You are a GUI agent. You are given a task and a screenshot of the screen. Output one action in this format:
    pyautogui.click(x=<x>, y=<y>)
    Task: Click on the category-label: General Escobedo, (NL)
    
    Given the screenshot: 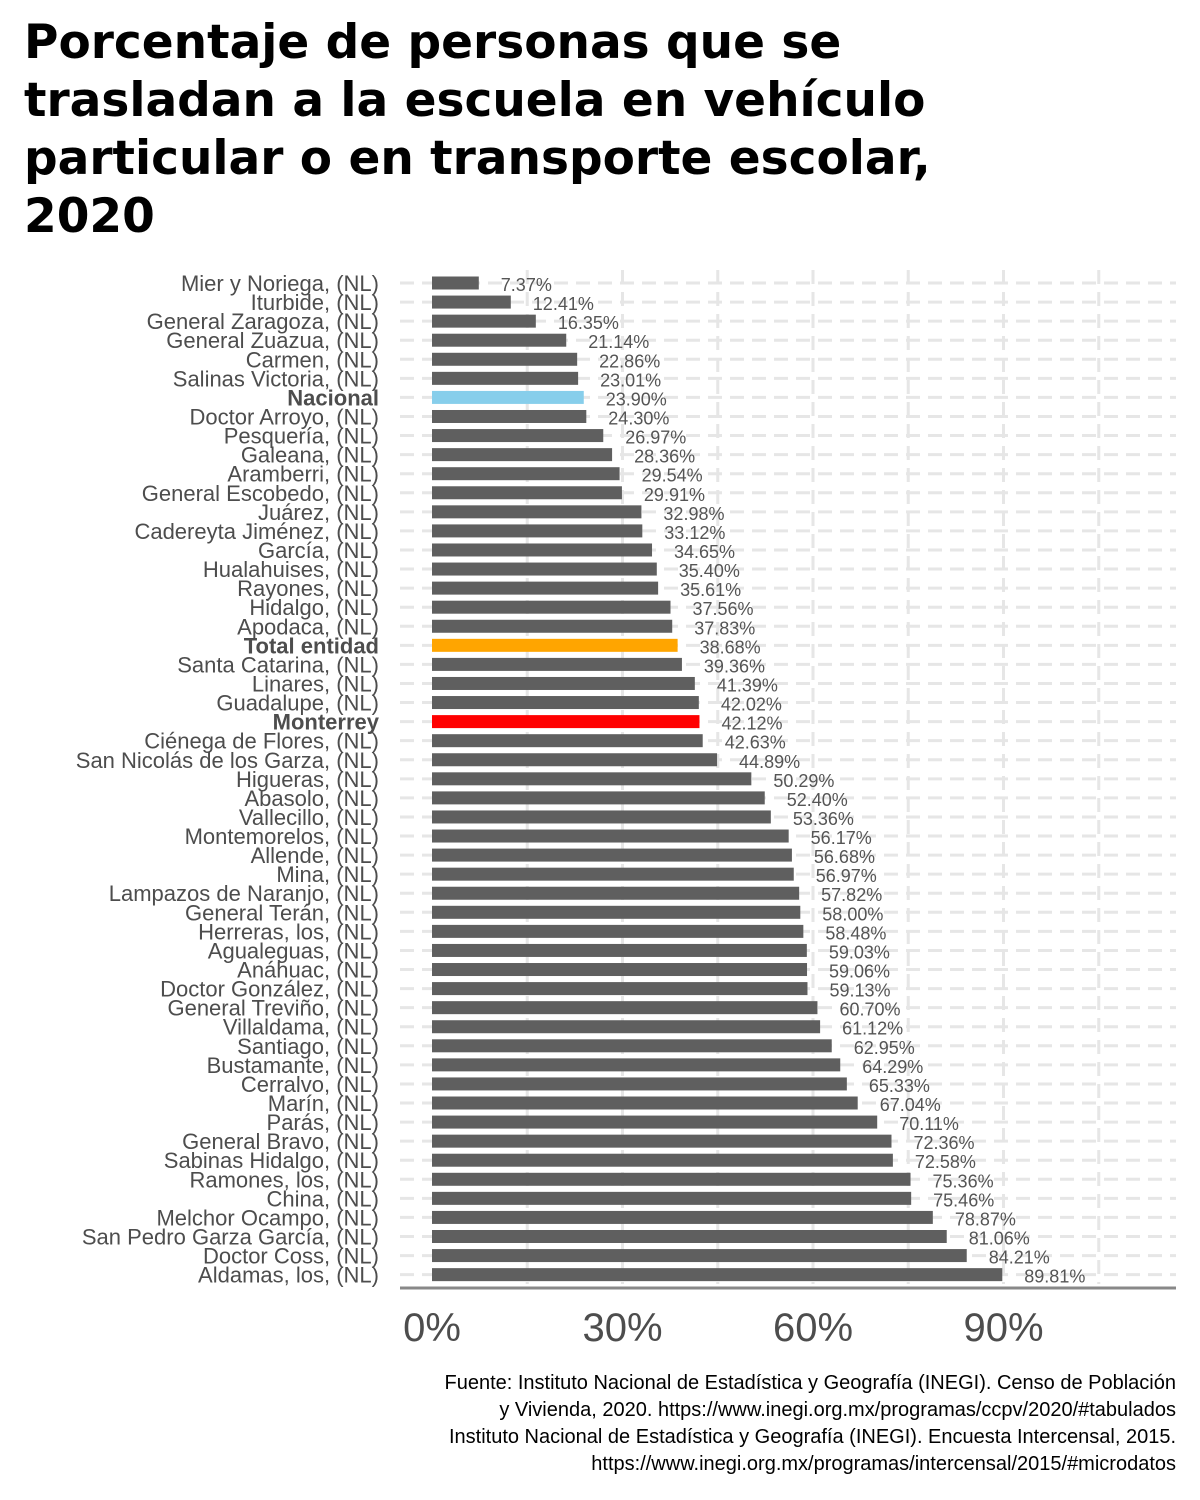 What is the action you would take?
    pyautogui.click(x=260, y=493)
    